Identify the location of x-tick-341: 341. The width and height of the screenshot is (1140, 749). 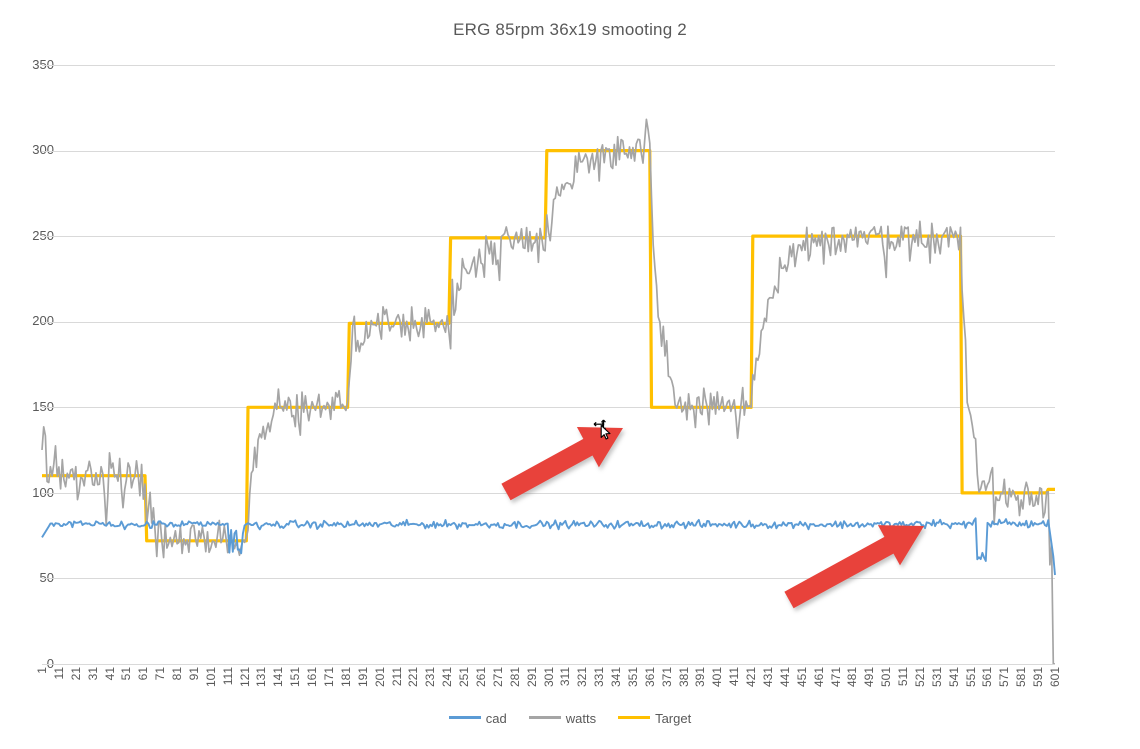
(616, 677).